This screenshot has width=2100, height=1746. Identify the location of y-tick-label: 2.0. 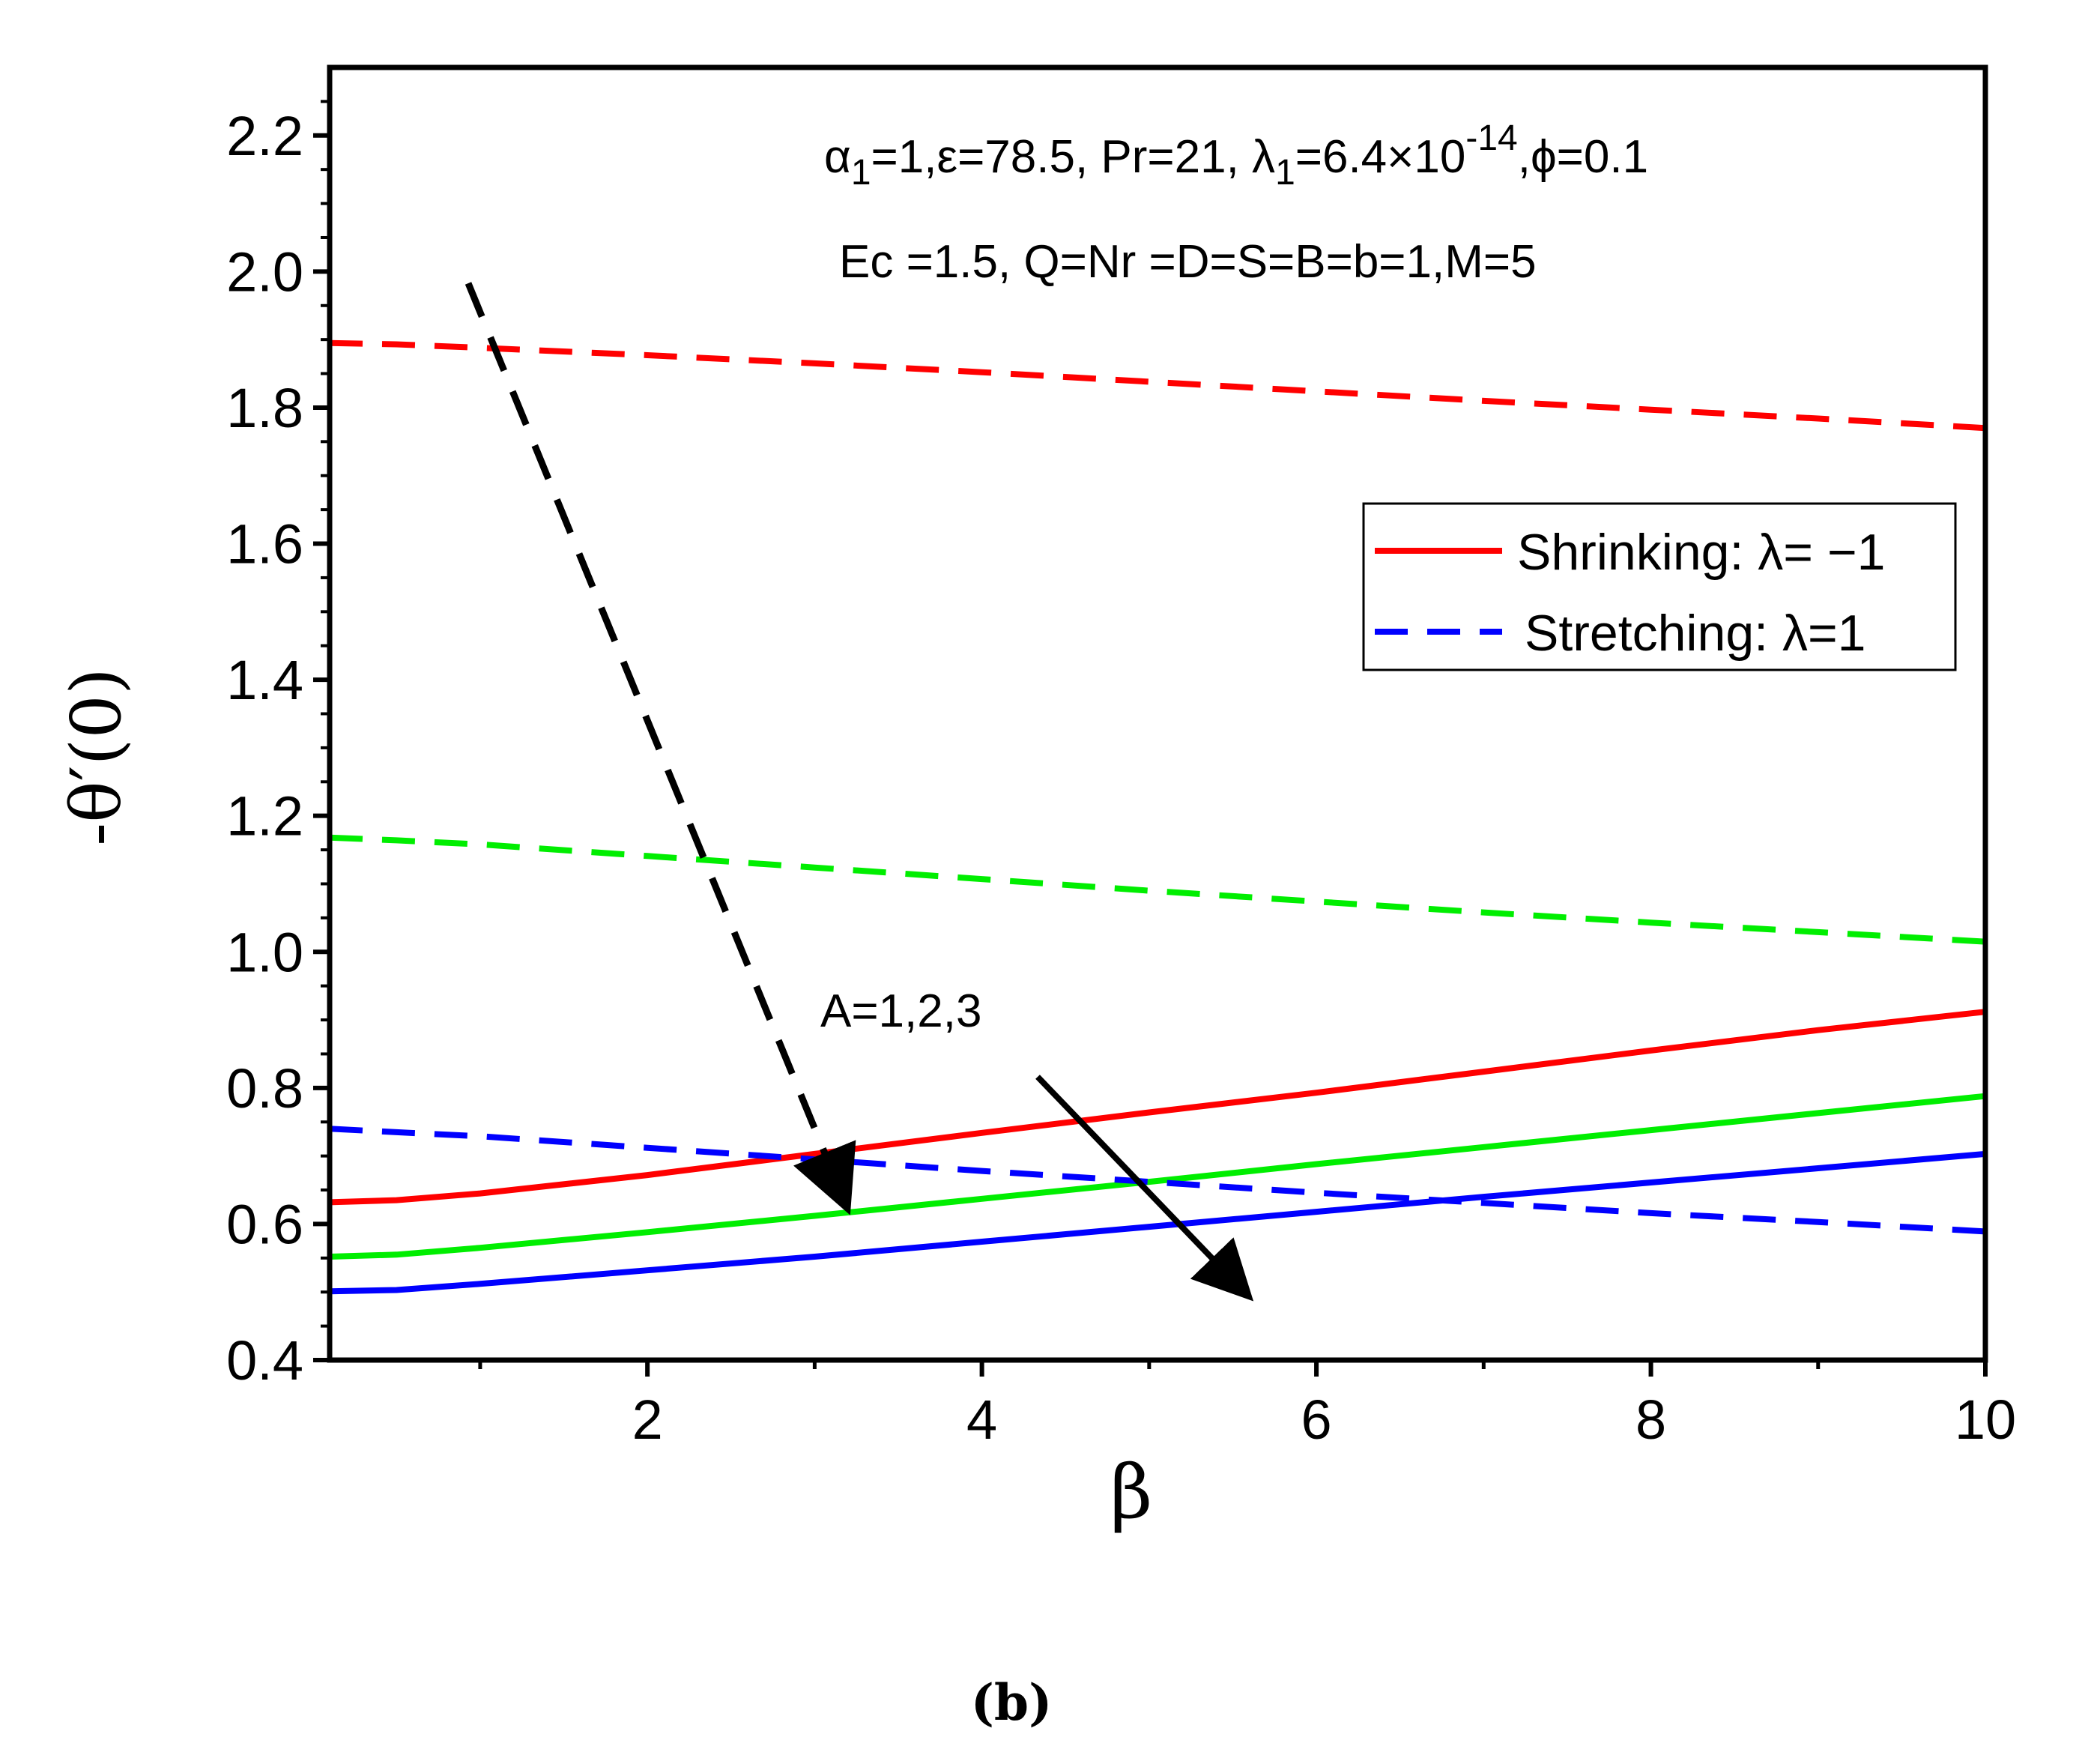
(264, 272).